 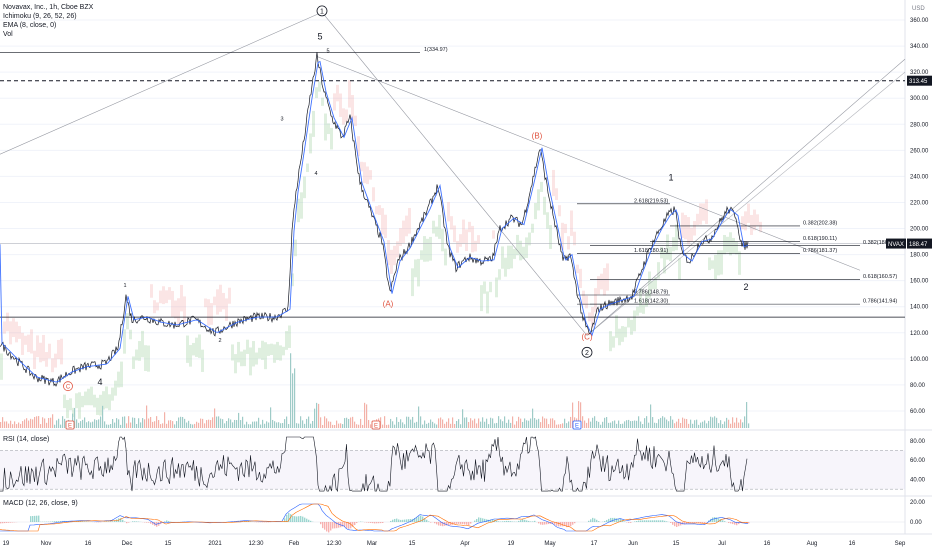 What do you see at coordinates (376, 425) in the screenshot?
I see `earnings-marker: E` at bounding box center [376, 425].